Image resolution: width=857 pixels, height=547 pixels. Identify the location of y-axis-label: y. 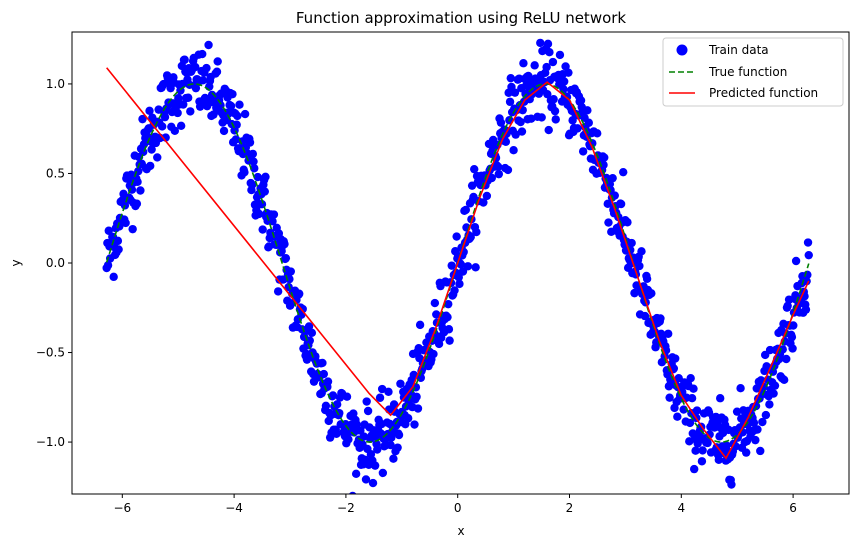
(16, 262).